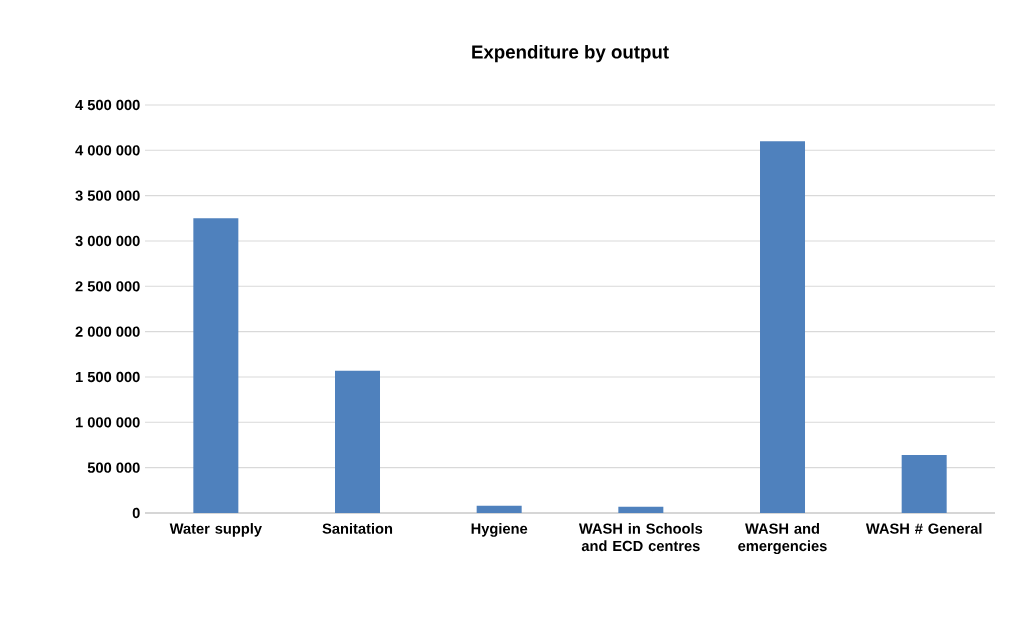 The image size is (1009, 623). I want to click on y-tick-label: 0, so click(136, 513).